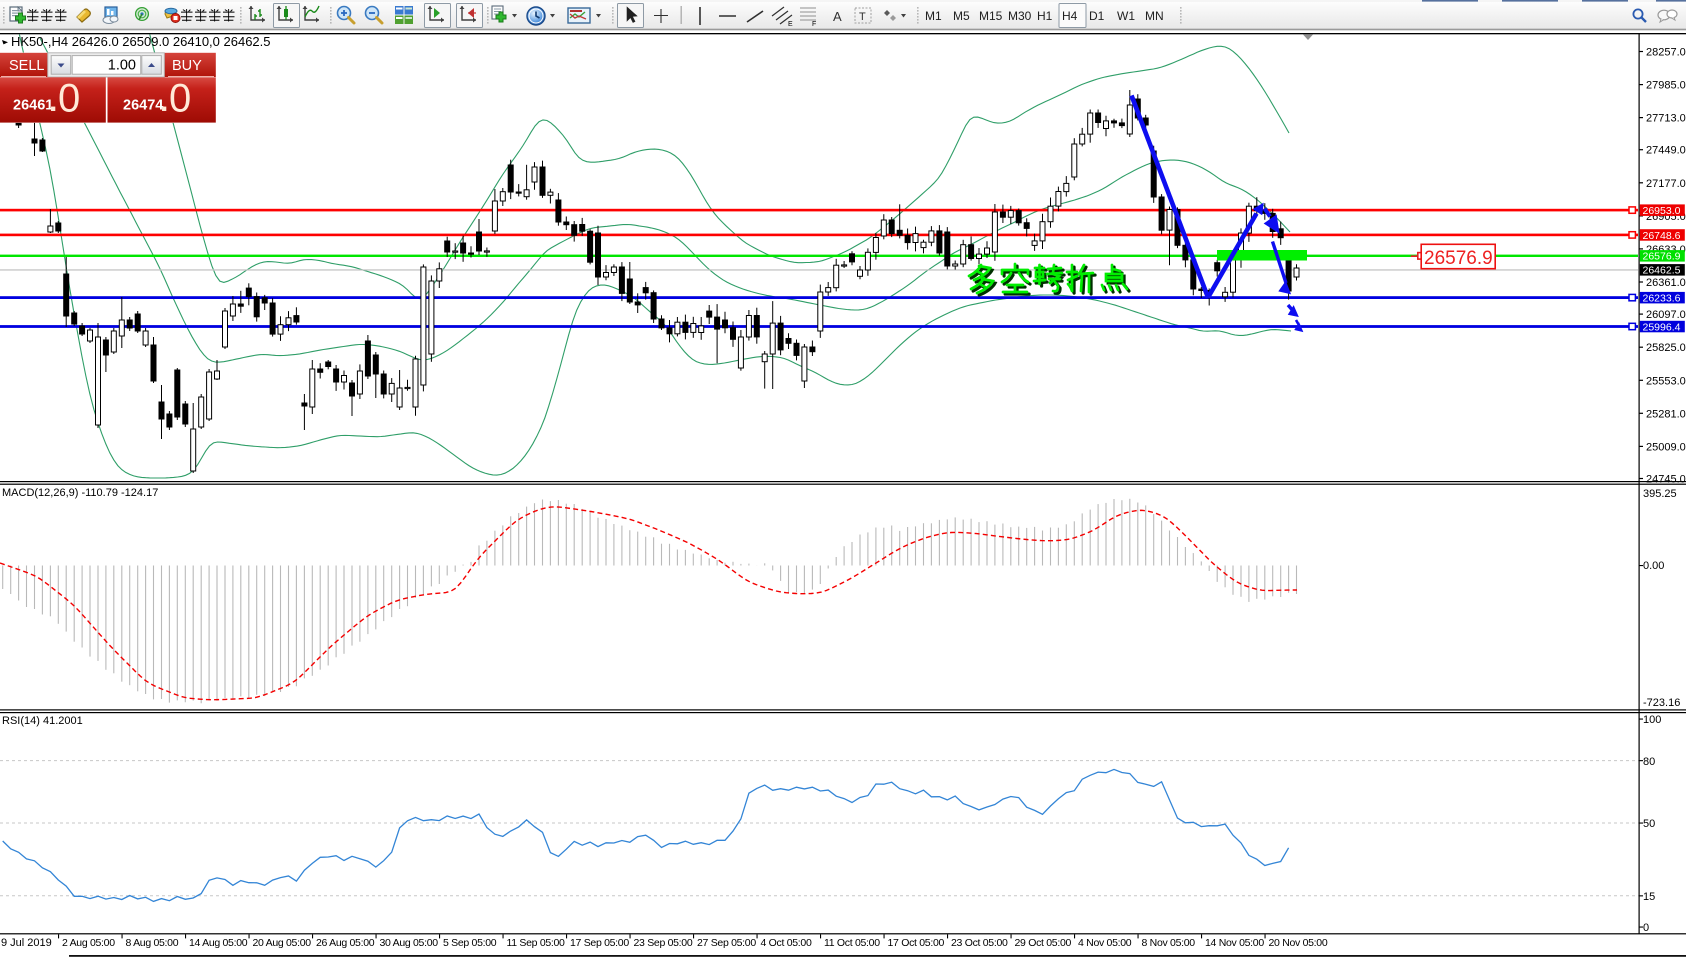 This screenshot has width=1686, height=958. I want to click on svg-text: 26461, so click(33, 106).